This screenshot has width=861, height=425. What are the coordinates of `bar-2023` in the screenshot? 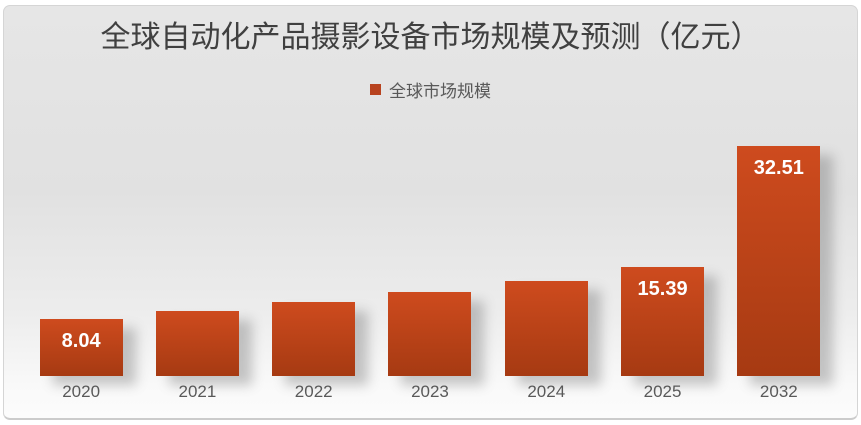 It's located at (430, 333).